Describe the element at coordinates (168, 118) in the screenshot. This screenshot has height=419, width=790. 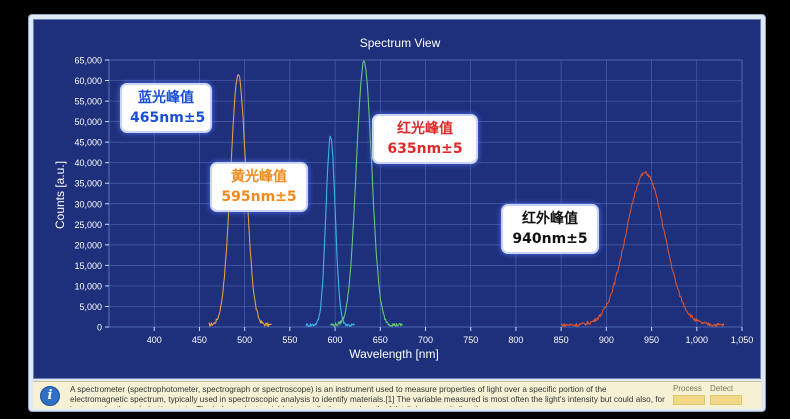
I see `callout-blue-value: 465nm±5` at that location.